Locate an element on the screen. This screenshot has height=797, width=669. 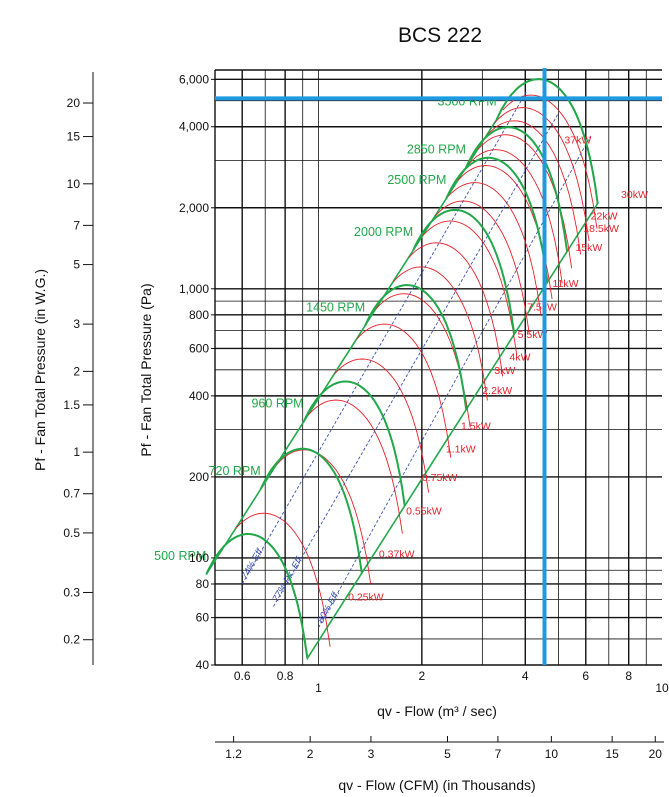
y-tick-label: 100 is located at coordinates (199, 558).